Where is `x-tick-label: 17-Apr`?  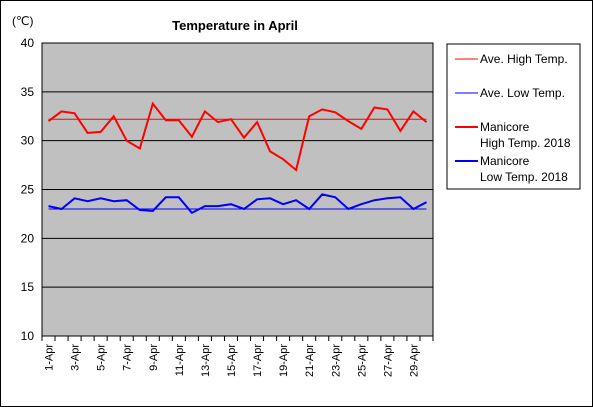
x-tick-label: 17-Apr is located at coordinates (258, 360).